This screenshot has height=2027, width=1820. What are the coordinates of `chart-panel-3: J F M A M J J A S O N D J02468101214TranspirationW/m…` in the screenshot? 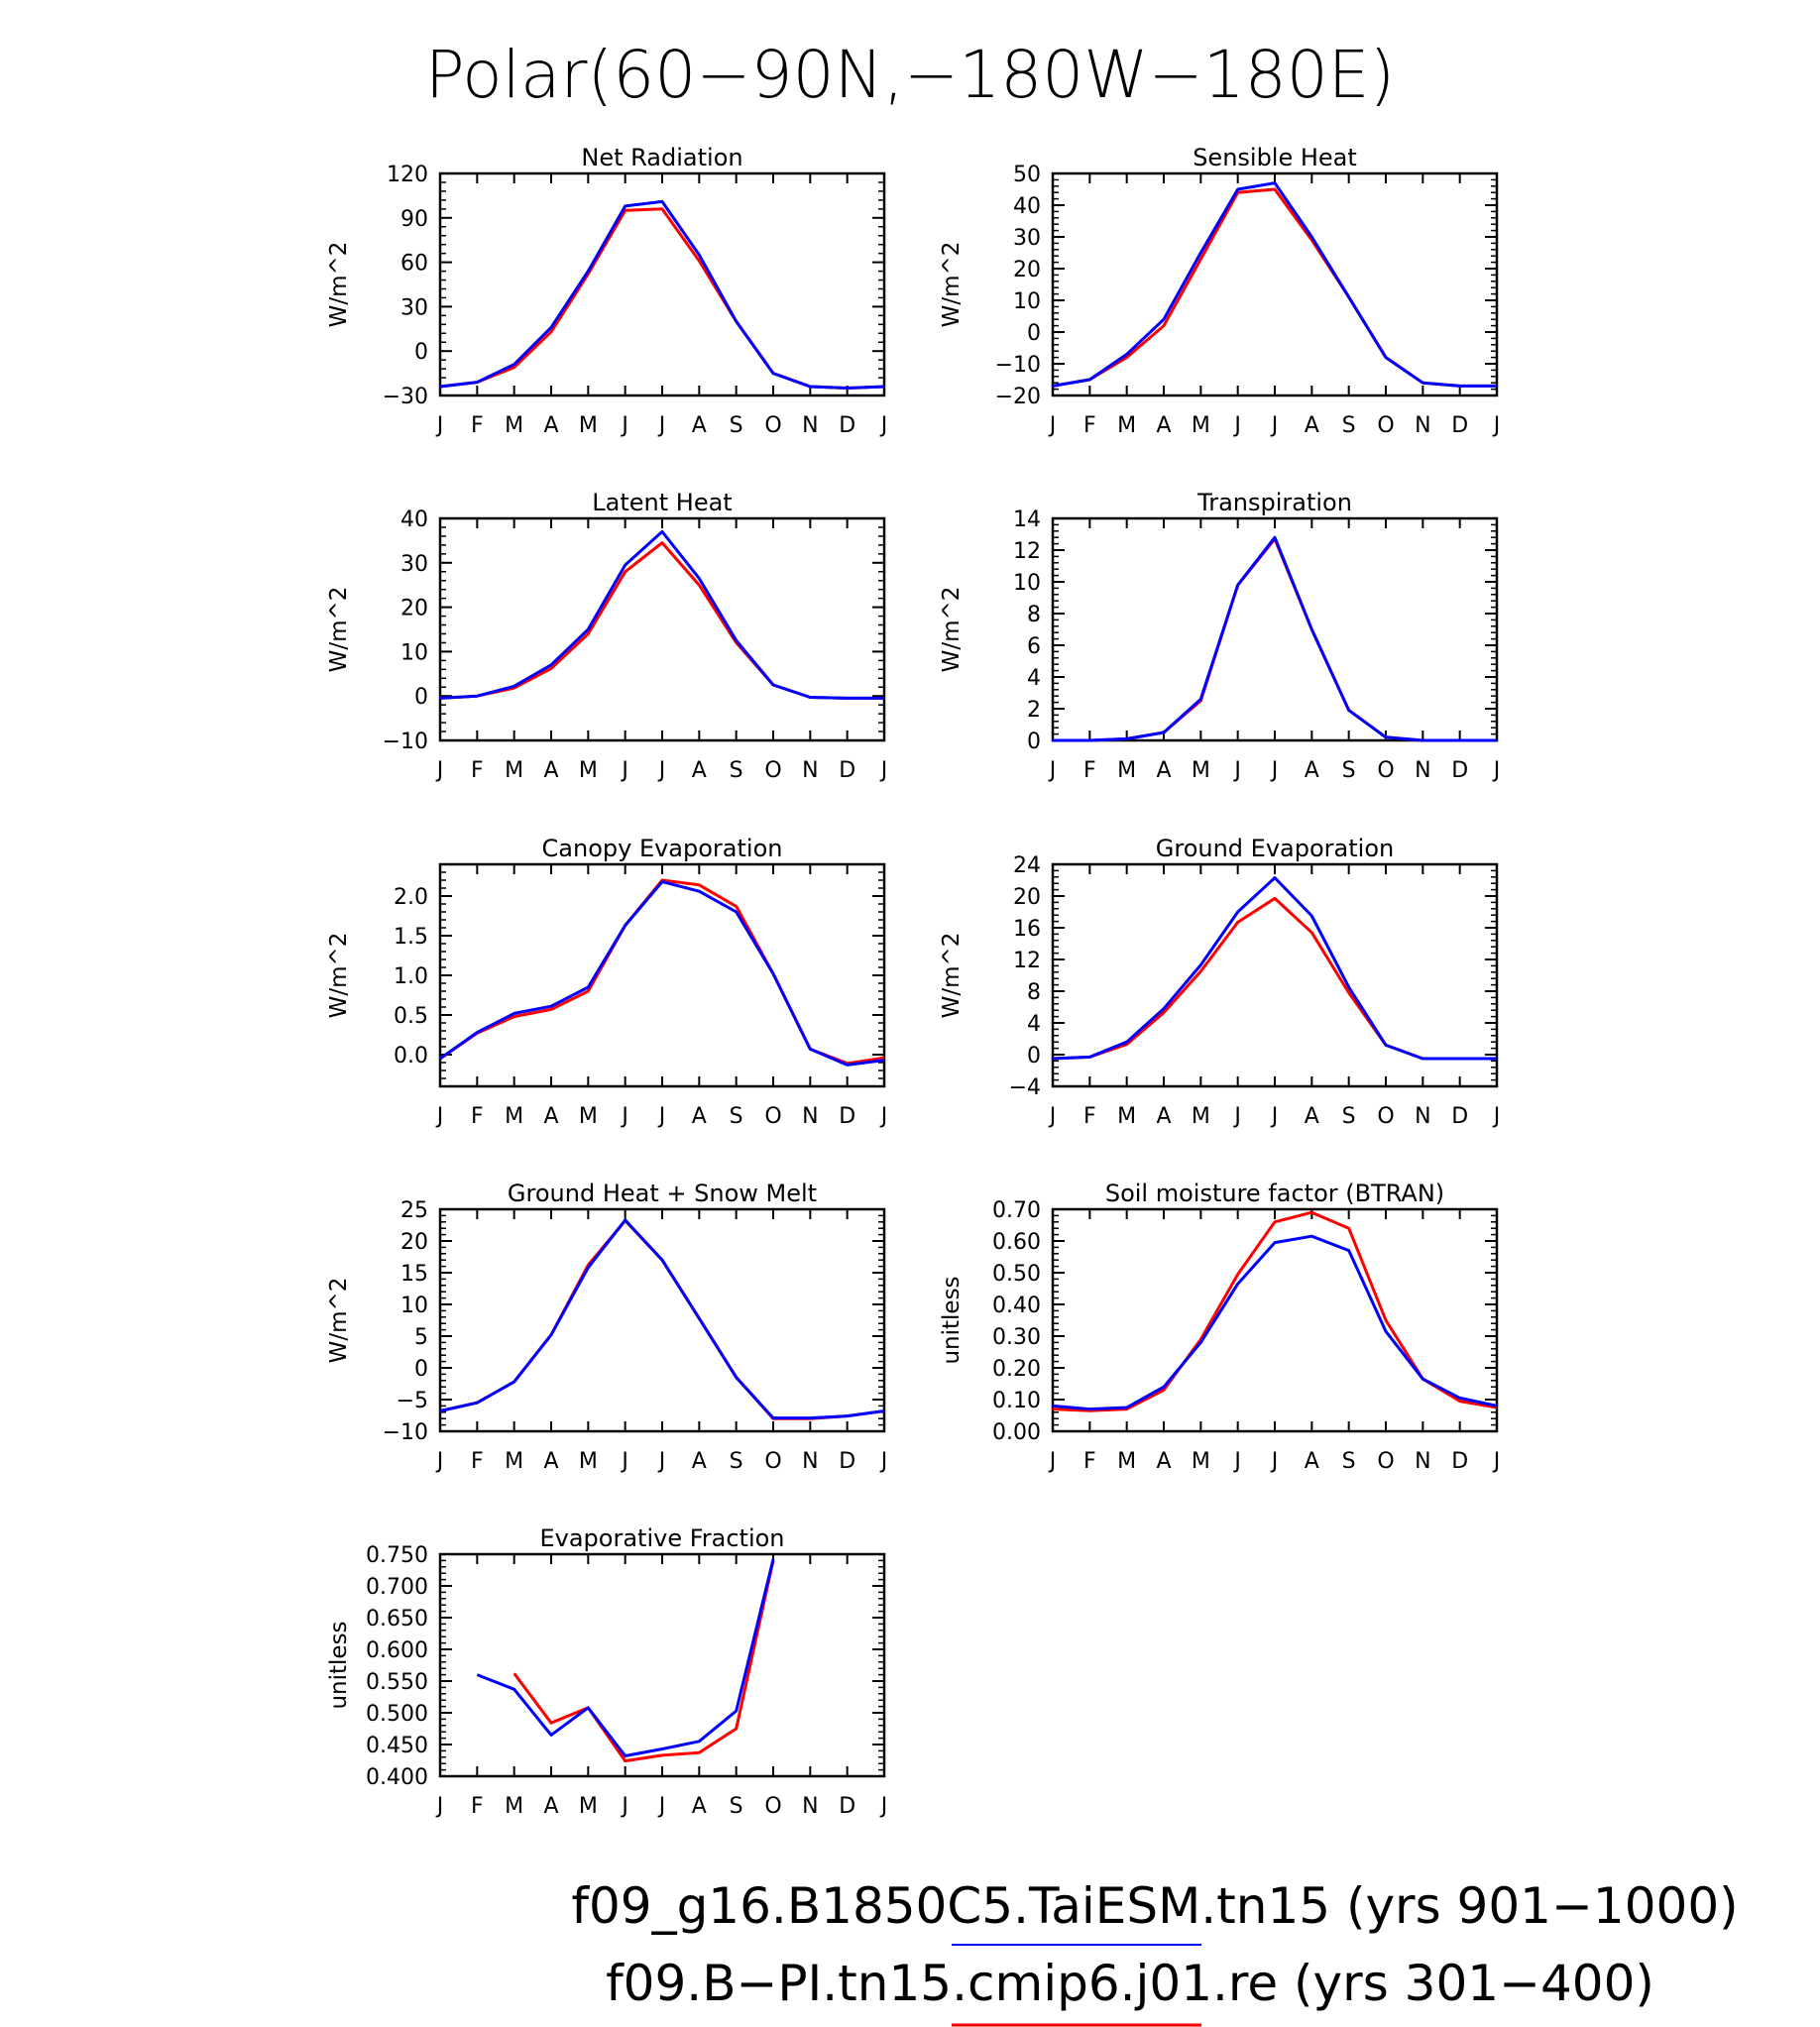 It's located at (1219, 636).